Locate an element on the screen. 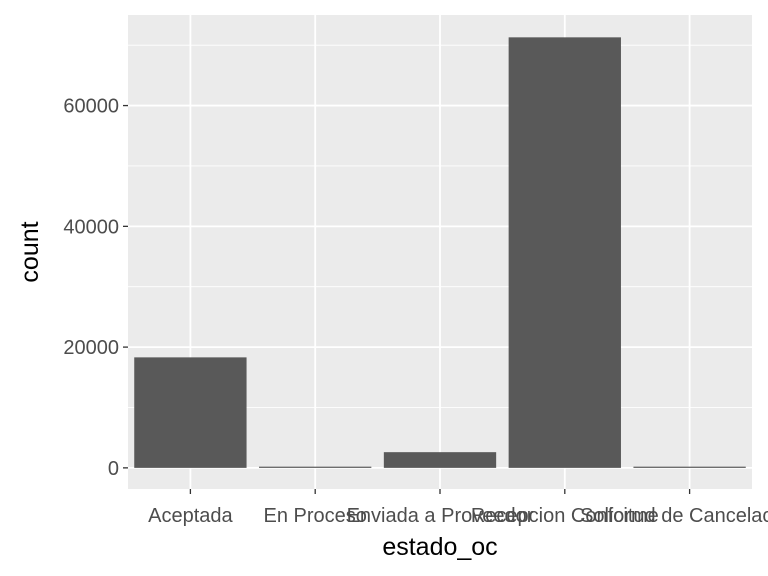 The width and height of the screenshot is (768, 576). y-tick-label: 40000 is located at coordinates (91, 227).